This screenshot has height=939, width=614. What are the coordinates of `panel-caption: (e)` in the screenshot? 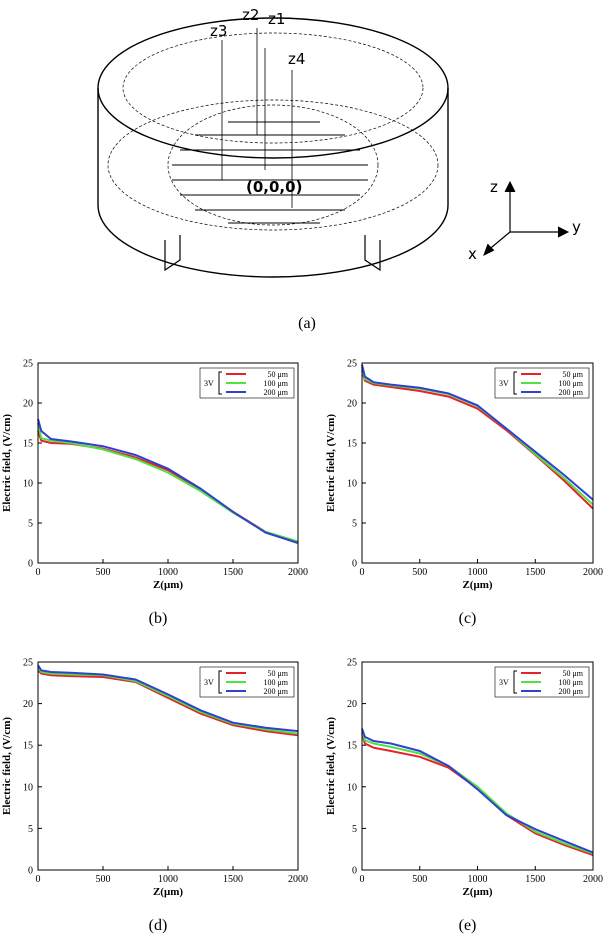 It's located at (468, 925).